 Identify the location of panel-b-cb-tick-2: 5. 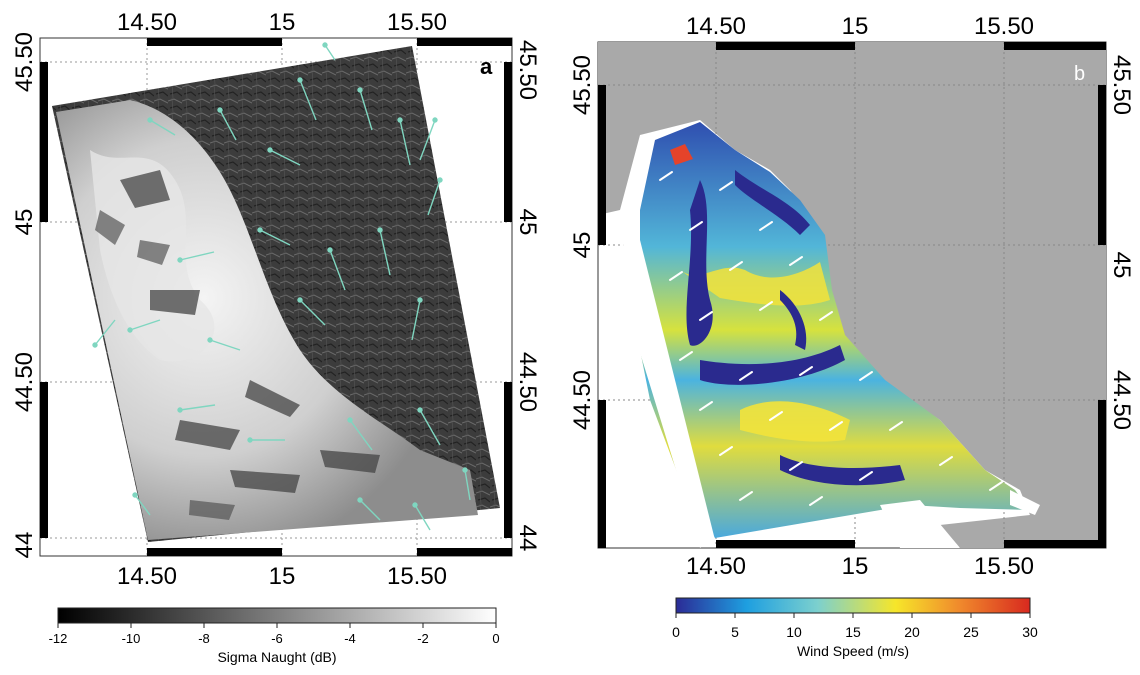
(735, 632).